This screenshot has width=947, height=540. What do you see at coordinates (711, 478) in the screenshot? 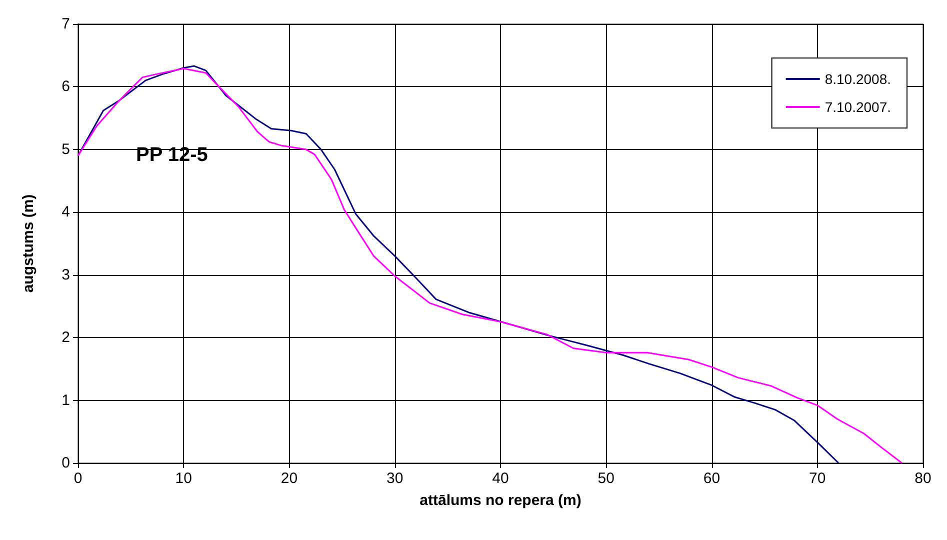
I see `x-tick-label: 60` at bounding box center [711, 478].